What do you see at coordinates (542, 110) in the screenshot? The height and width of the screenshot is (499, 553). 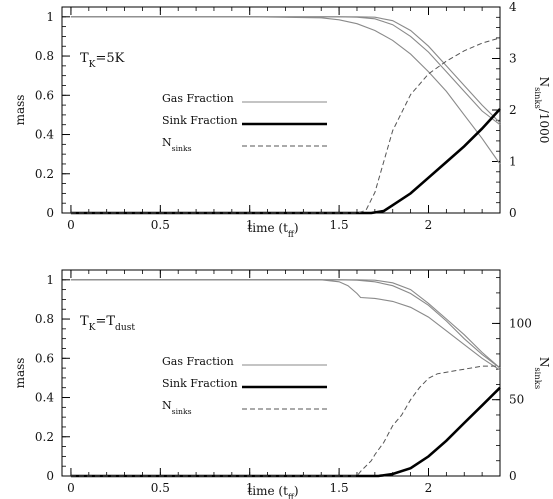 I see `y2-axis-label: Nsinks/1000` at bounding box center [542, 110].